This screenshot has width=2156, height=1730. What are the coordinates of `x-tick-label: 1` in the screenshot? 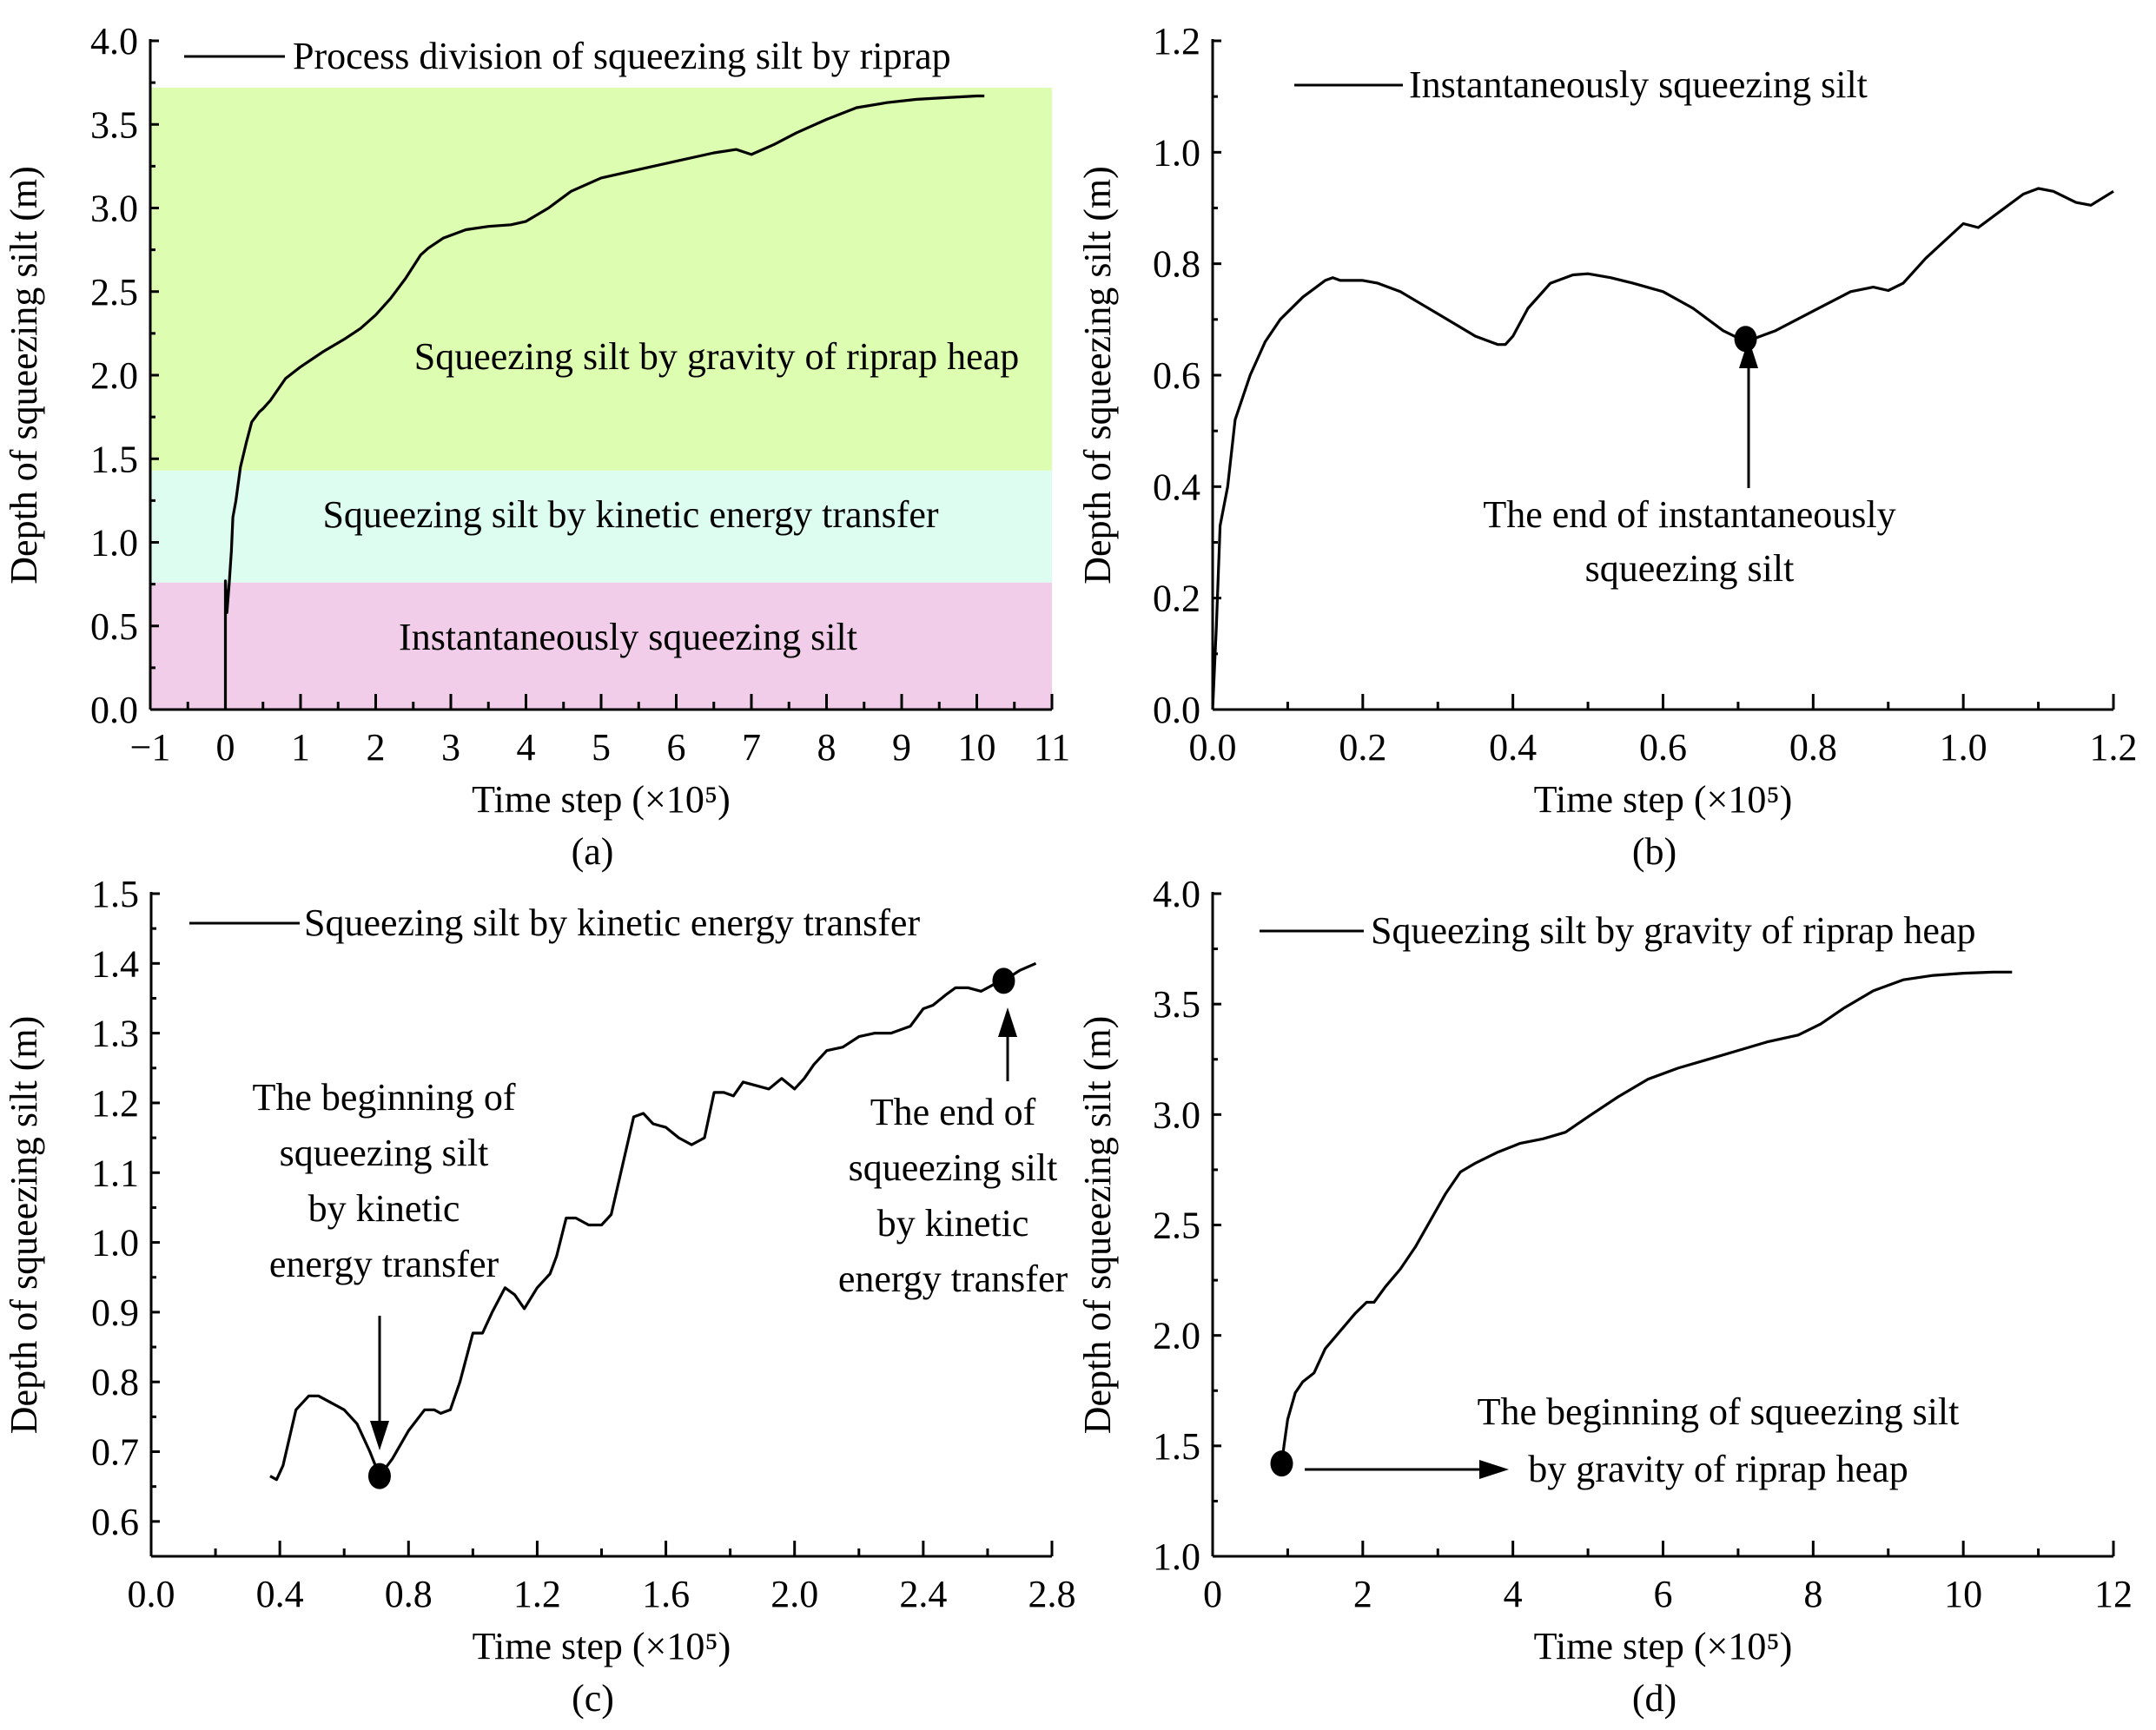 It's located at (300, 748).